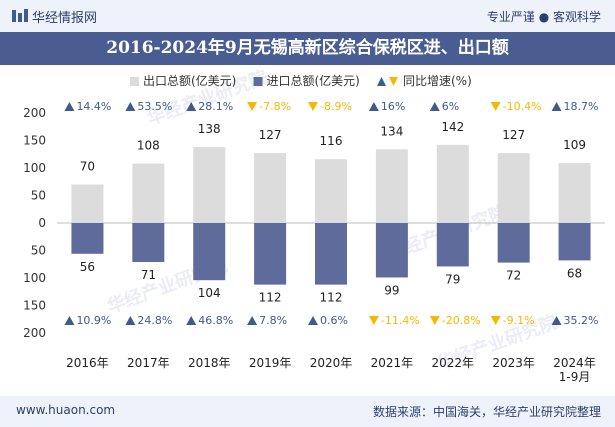 This screenshot has height=427, width=615. Describe the element at coordinates (148, 363) in the screenshot. I see `x-category-label: 2017年` at that location.